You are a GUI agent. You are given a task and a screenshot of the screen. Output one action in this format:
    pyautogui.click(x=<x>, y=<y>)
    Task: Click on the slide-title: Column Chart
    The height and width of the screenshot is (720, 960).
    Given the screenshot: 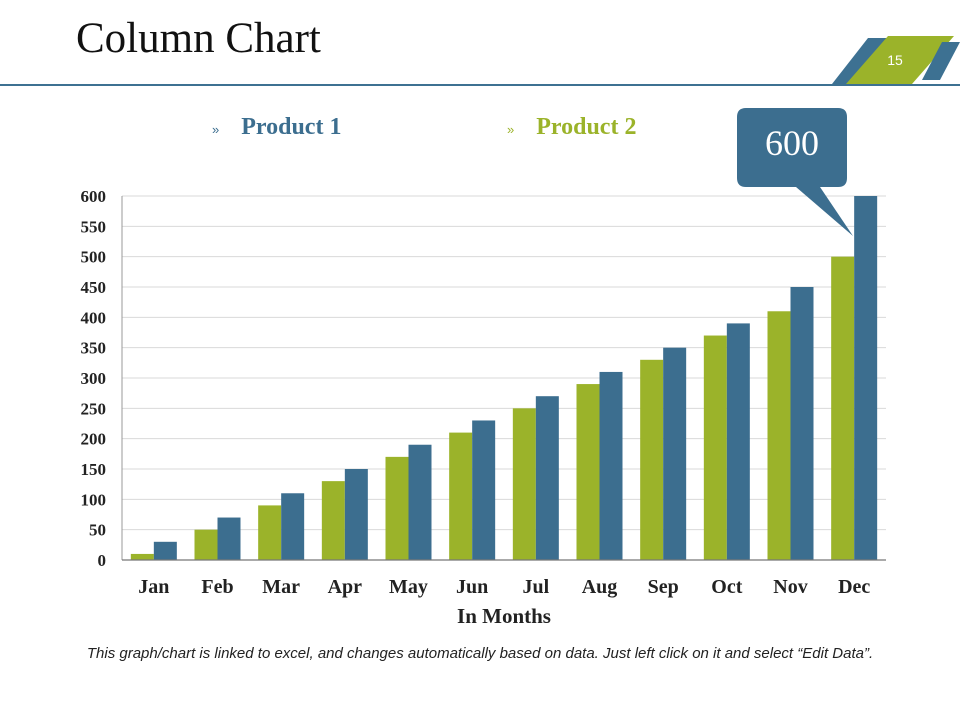 What is the action you would take?
    pyautogui.click(x=198, y=38)
    